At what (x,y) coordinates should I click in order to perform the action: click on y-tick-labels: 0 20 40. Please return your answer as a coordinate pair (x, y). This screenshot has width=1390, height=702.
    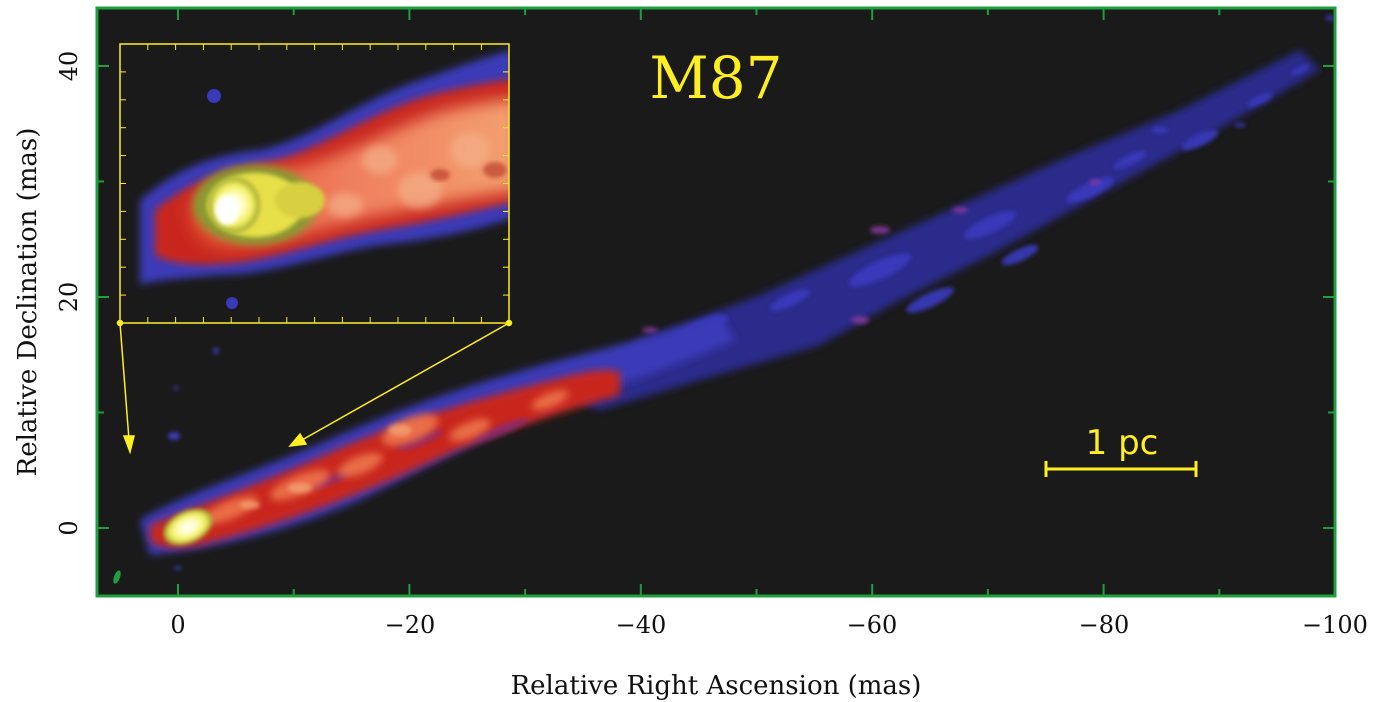
    Looking at the image, I should click on (69, 293).